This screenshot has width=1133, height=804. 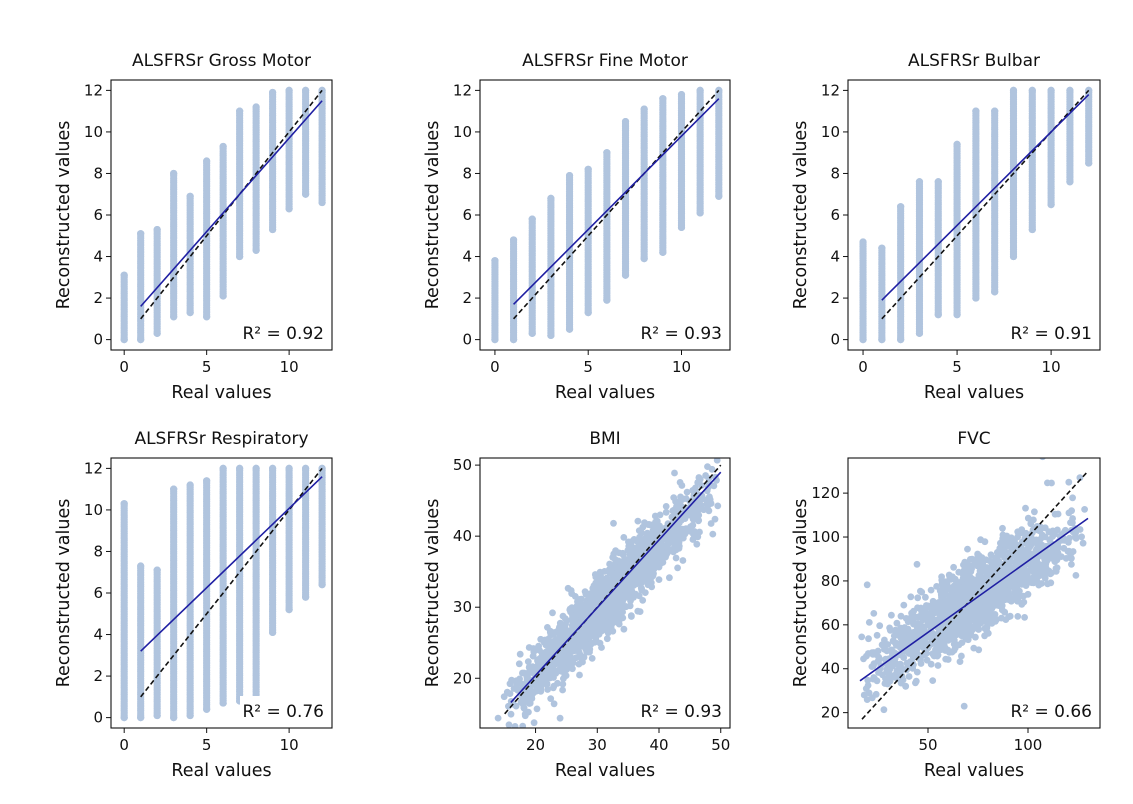 I want to click on y-tick-label: 12, so click(x=93, y=468).